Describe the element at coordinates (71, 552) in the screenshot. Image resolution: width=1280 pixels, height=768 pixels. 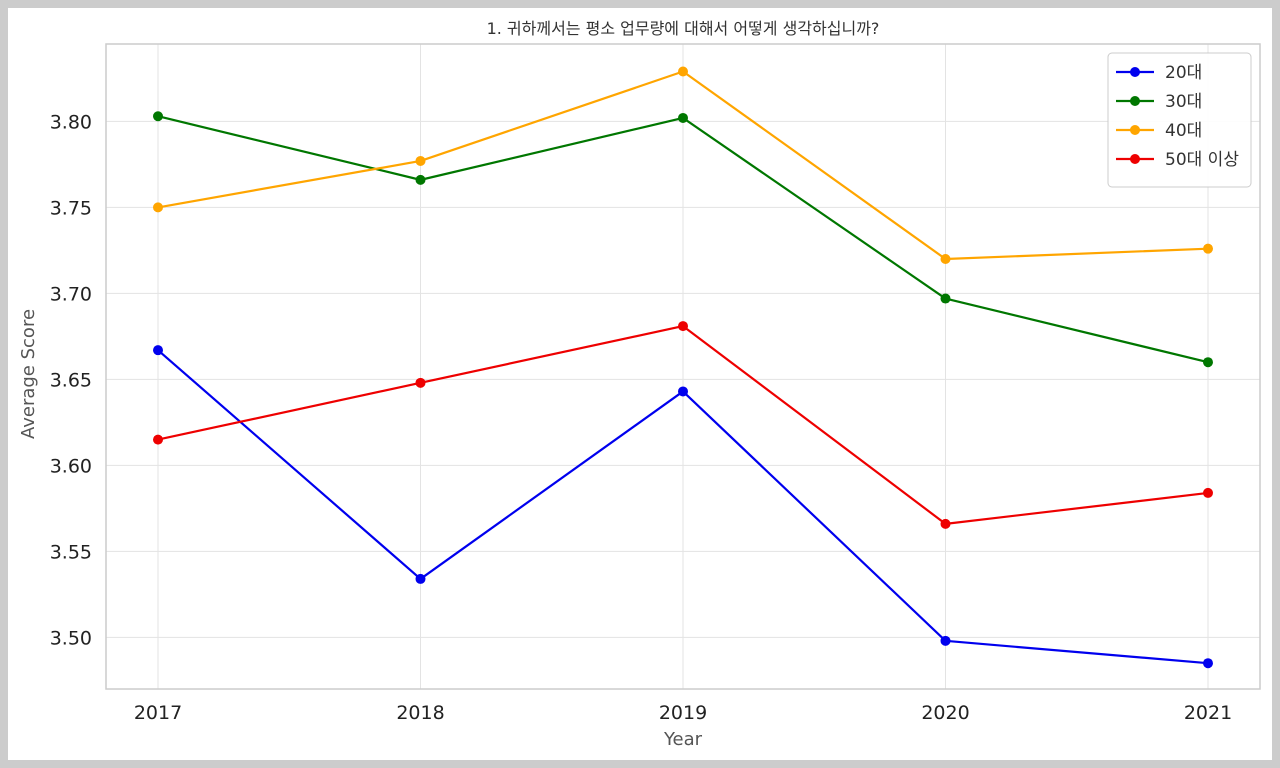
I see `y-tick-label: 3.55` at that location.